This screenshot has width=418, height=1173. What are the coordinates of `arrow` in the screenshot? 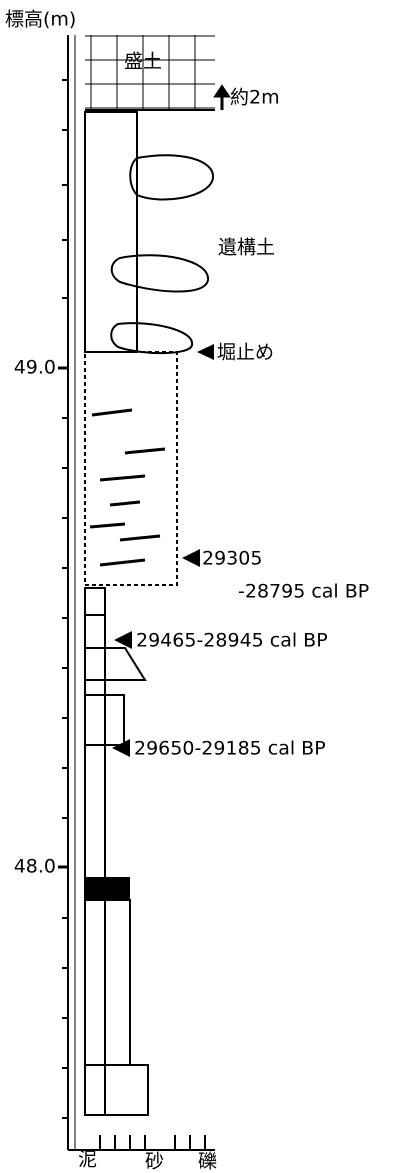 It's located at (222, 97).